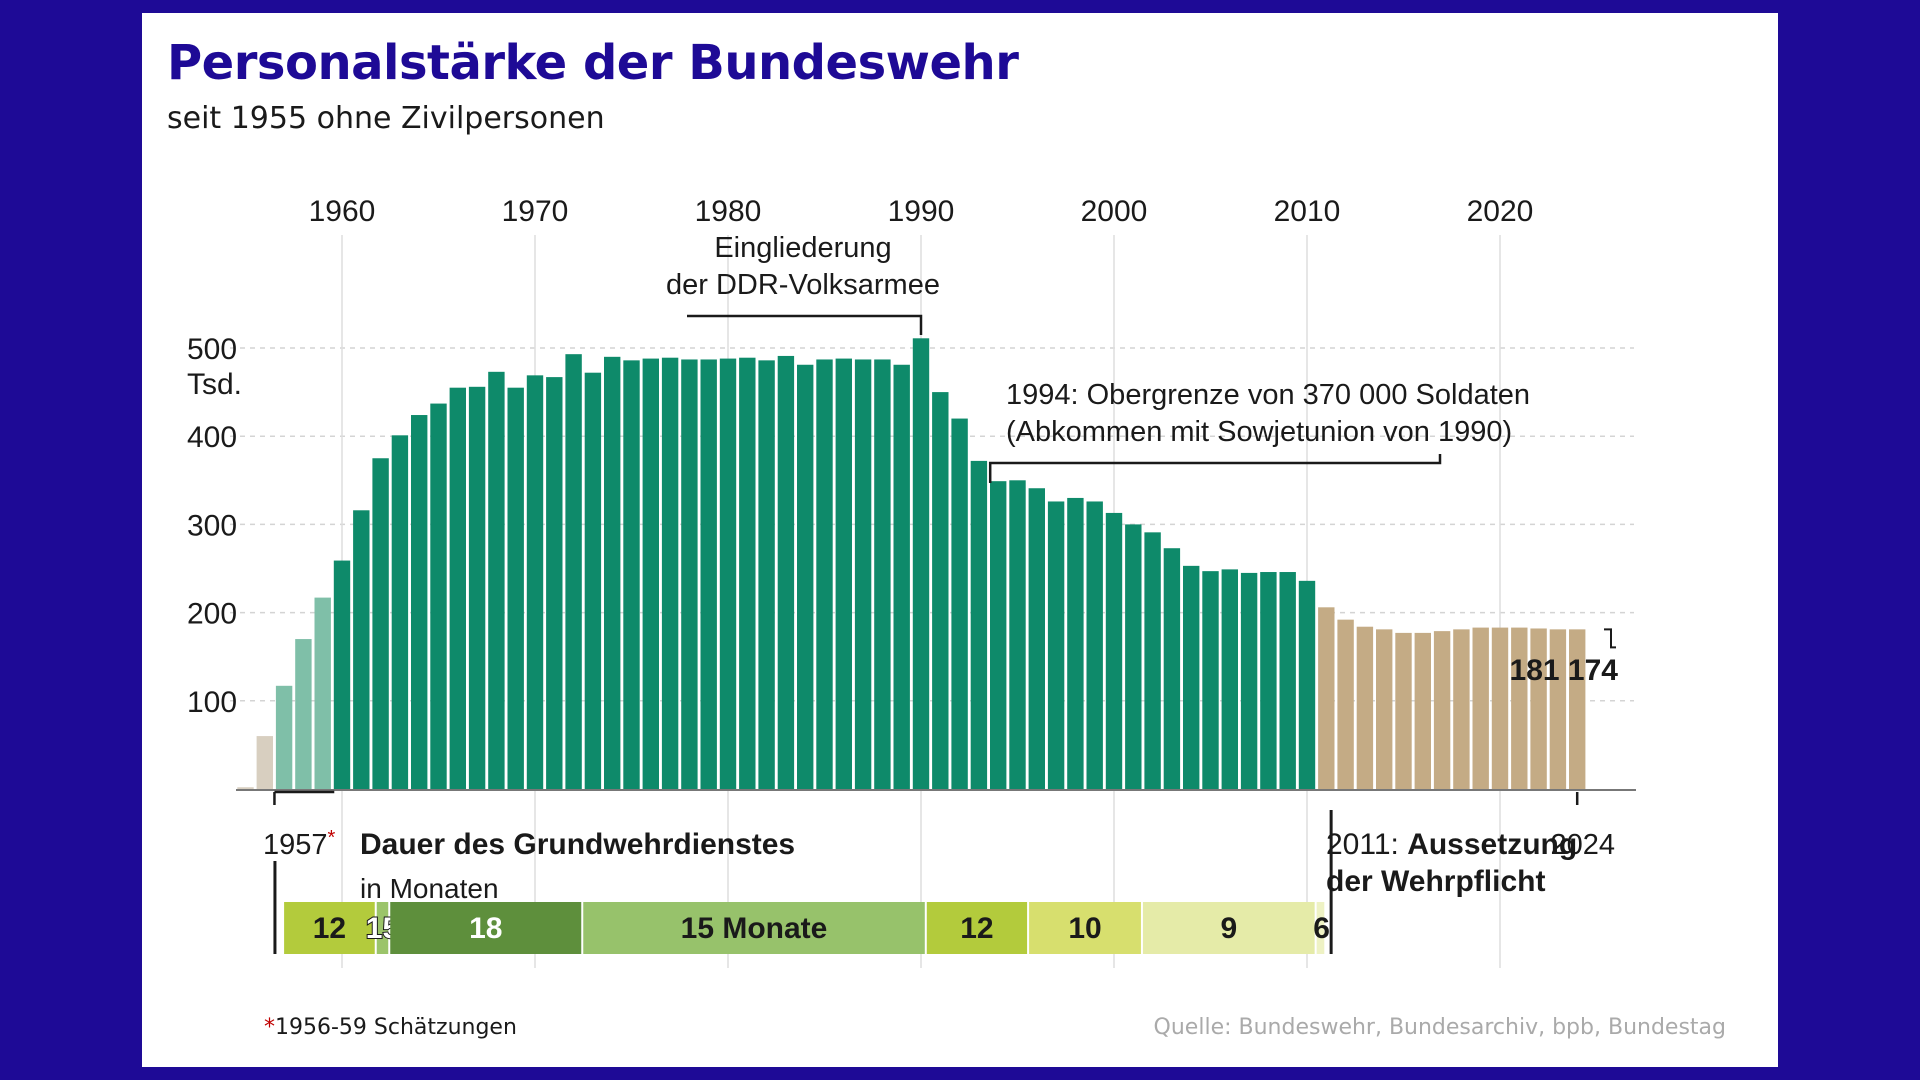 This screenshot has width=1920, height=1080. What do you see at coordinates (1384, 709) in the screenshot?
I see `bar-2014` at bounding box center [1384, 709].